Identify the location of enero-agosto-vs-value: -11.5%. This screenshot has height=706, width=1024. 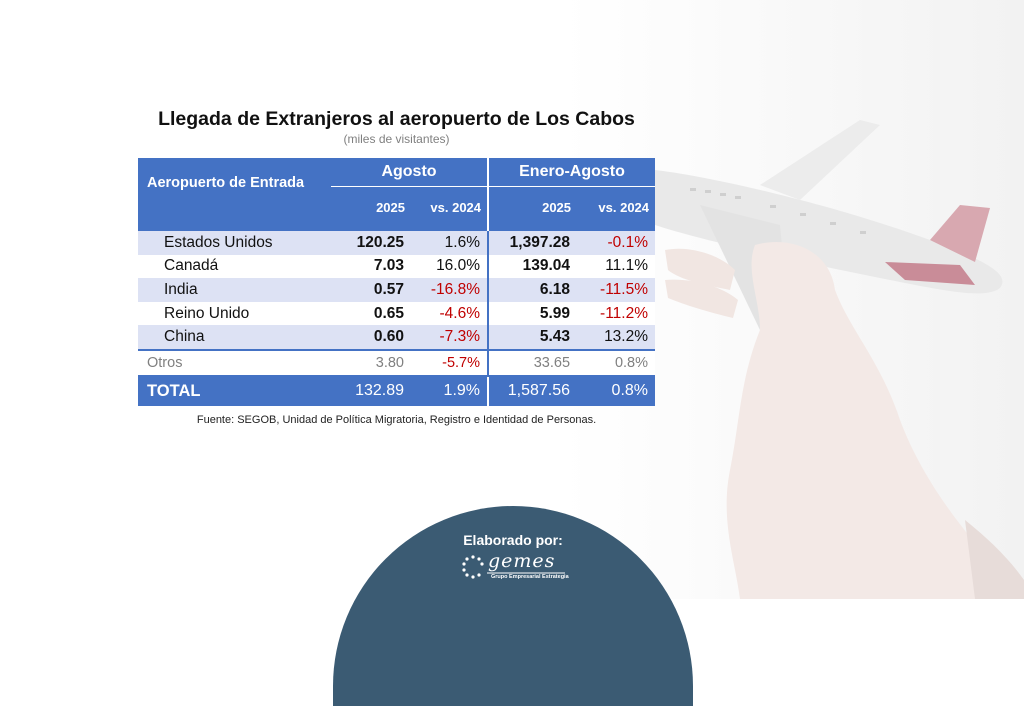
(616, 290).